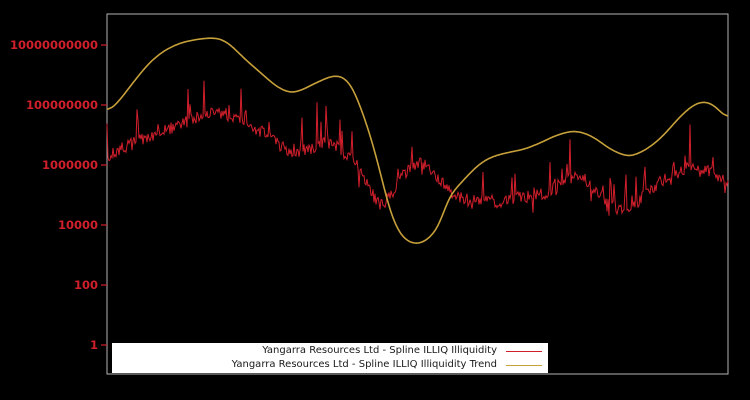 This screenshot has width=750, height=400. I want to click on y-tick-label: 1000000, so click(70, 165).